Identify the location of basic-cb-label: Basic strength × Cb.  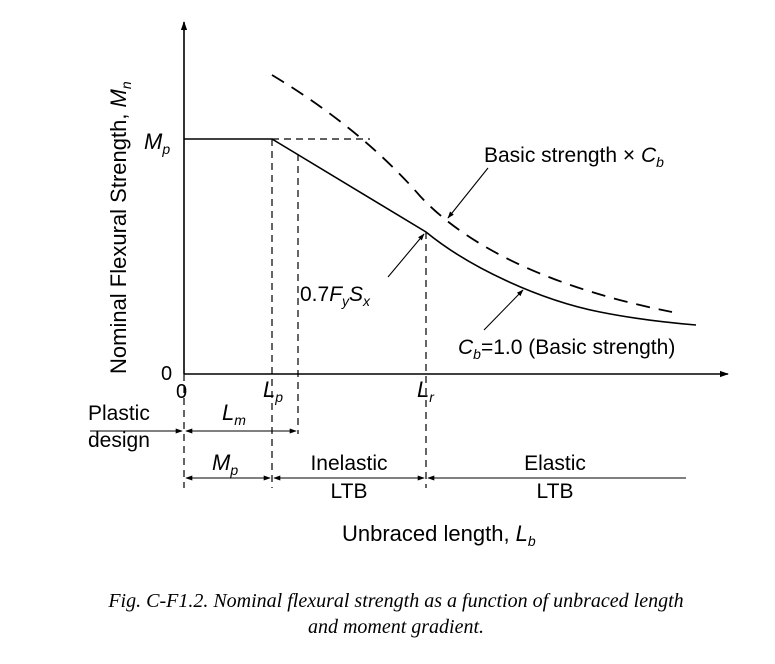
(574, 157).